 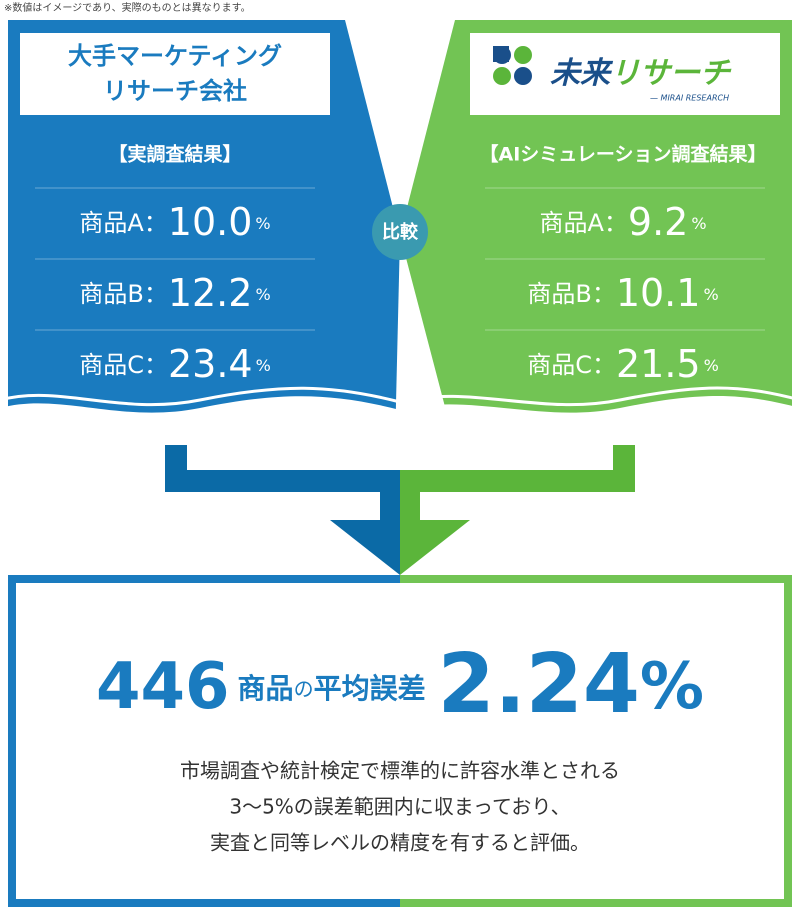 What do you see at coordinates (175, 74) in the screenshot?
I see `company-box` at bounding box center [175, 74].